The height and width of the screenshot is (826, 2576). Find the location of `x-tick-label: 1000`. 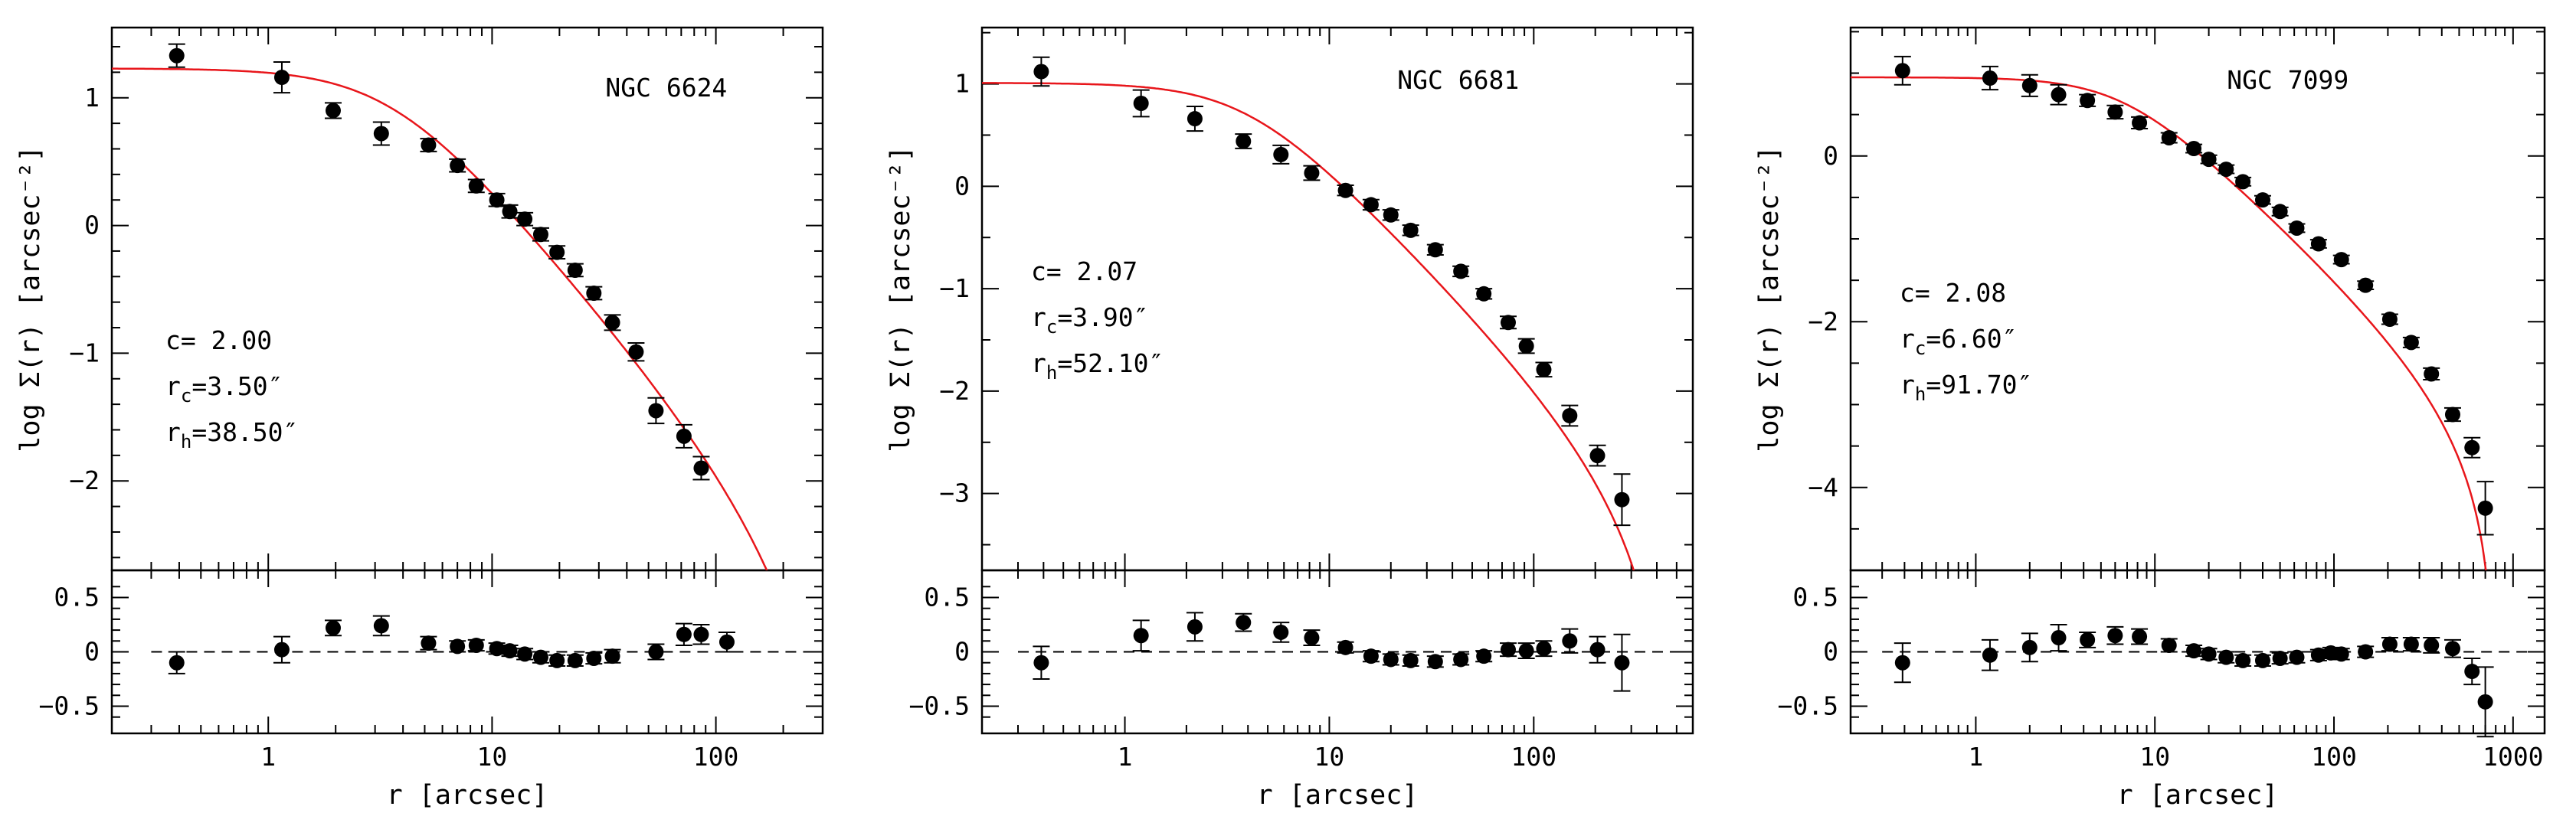

x-tick-label: 1000 is located at coordinates (2513, 757).